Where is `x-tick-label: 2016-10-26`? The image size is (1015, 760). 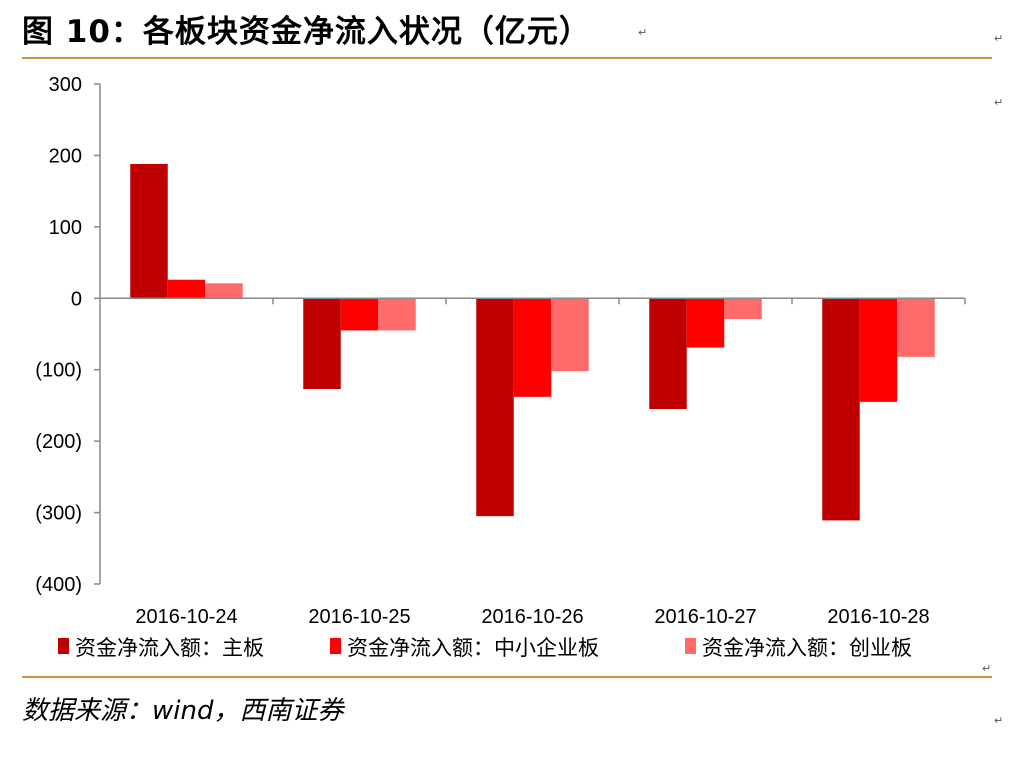
x-tick-label: 2016-10-26 is located at coordinates (532, 617).